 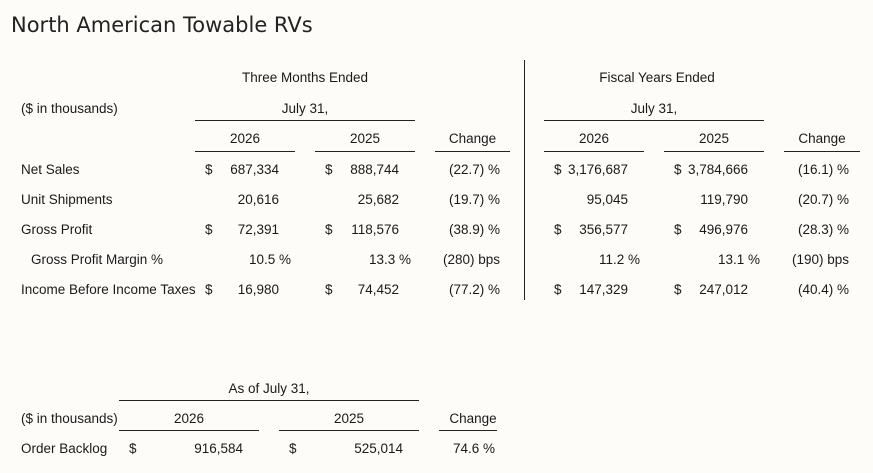 I want to click on change-cell: (19.7) %, so click(x=474, y=199).